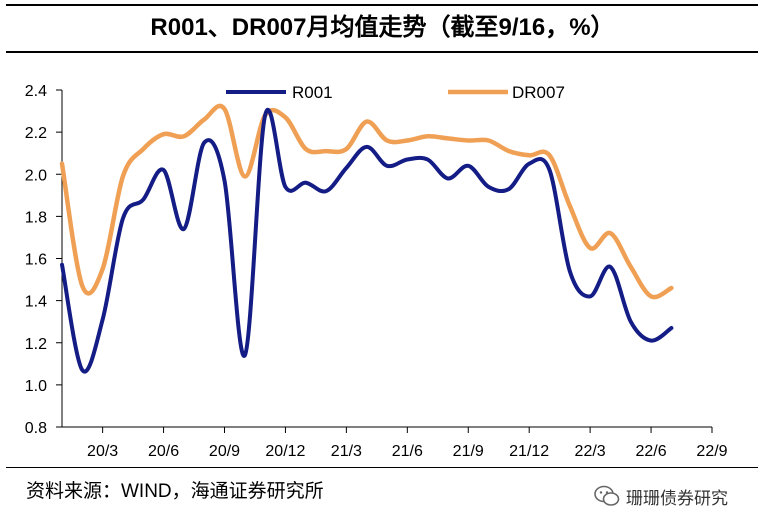 The width and height of the screenshot is (765, 532). I want to click on y-tick-label: 1.6, so click(36, 260).